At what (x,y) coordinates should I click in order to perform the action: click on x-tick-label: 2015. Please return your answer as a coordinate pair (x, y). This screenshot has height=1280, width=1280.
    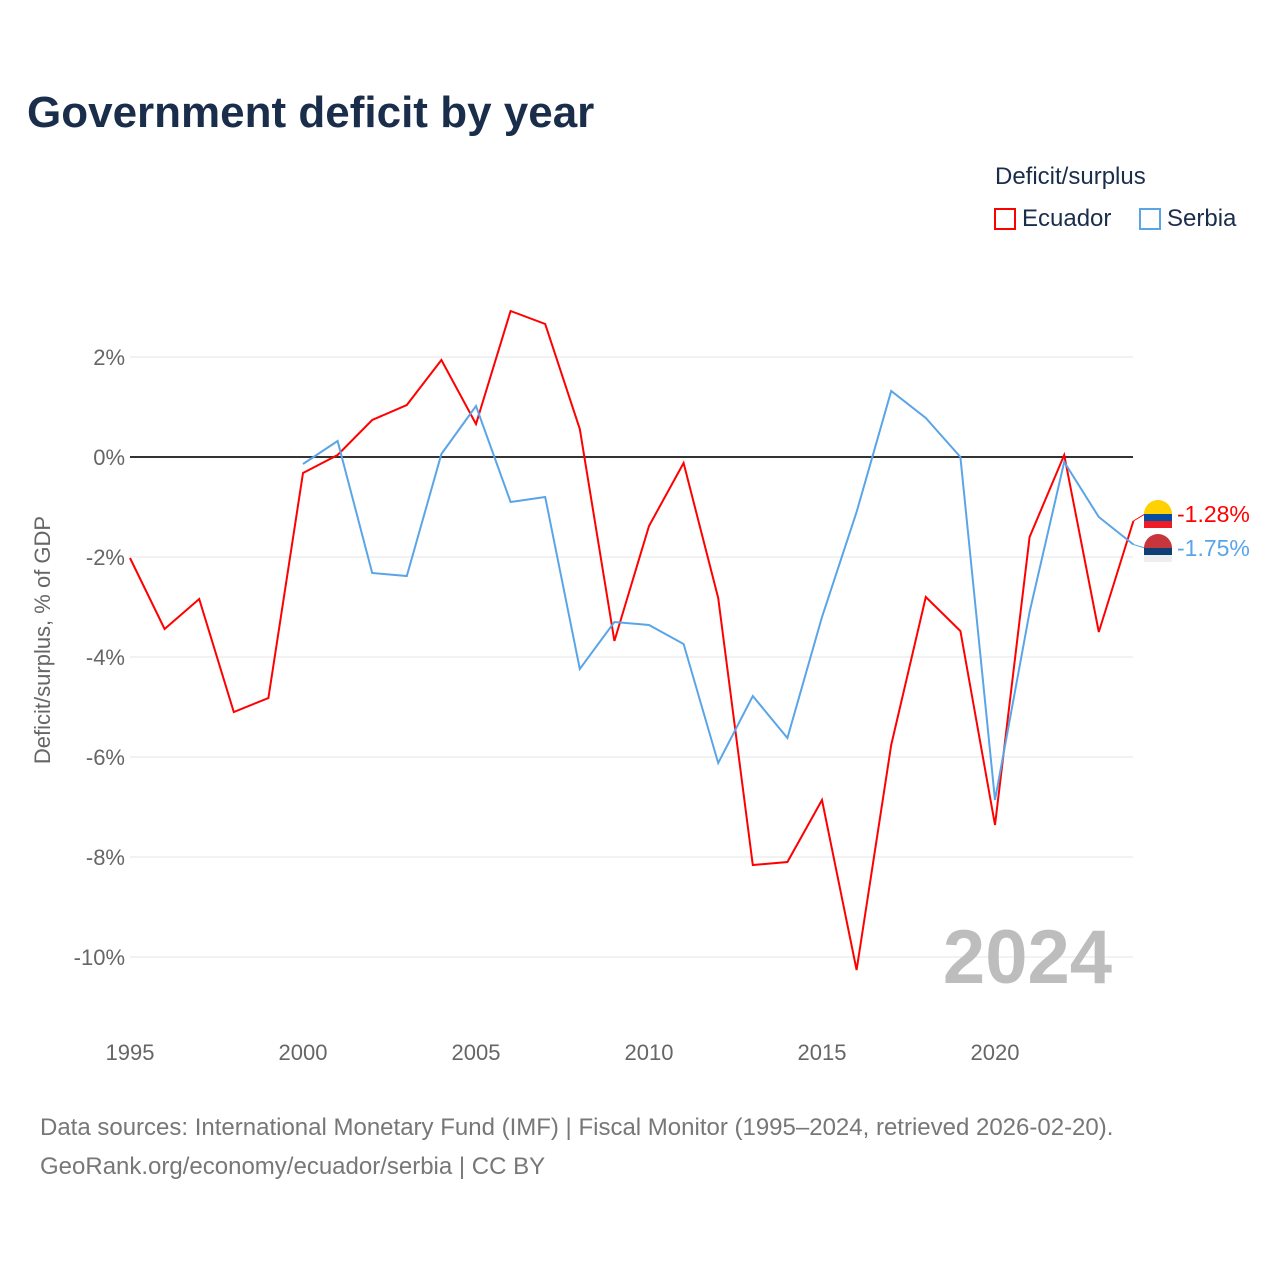
    Looking at the image, I should click on (822, 1052).